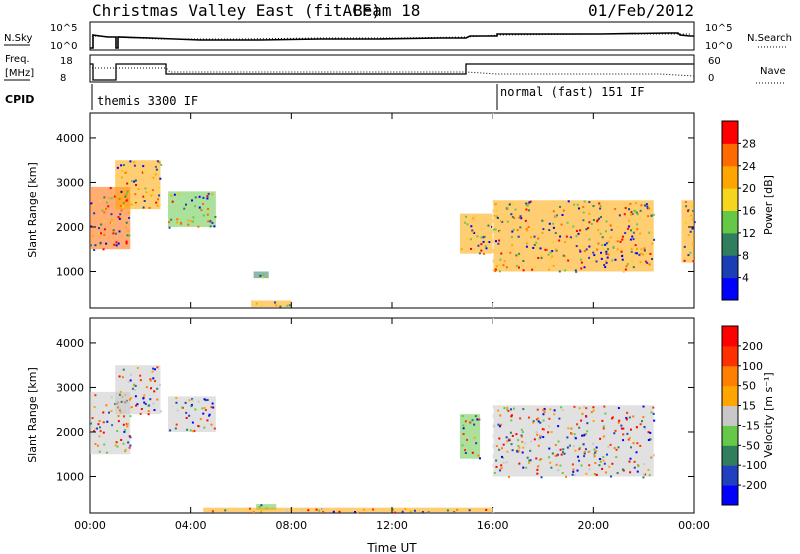  What do you see at coordinates (749, 233) in the screenshot?
I see `colorbar-tick-label: 12` at bounding box center [749, 233].